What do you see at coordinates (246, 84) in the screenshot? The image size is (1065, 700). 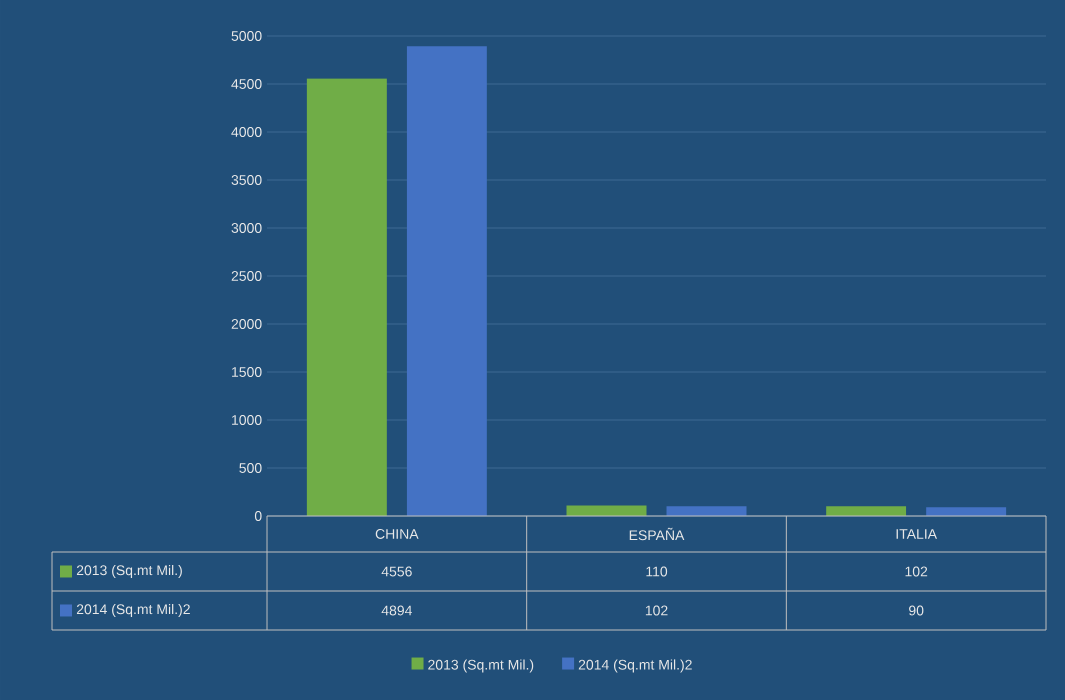 I see `y-tick-label: 4500` at bounding box center [246, 84].